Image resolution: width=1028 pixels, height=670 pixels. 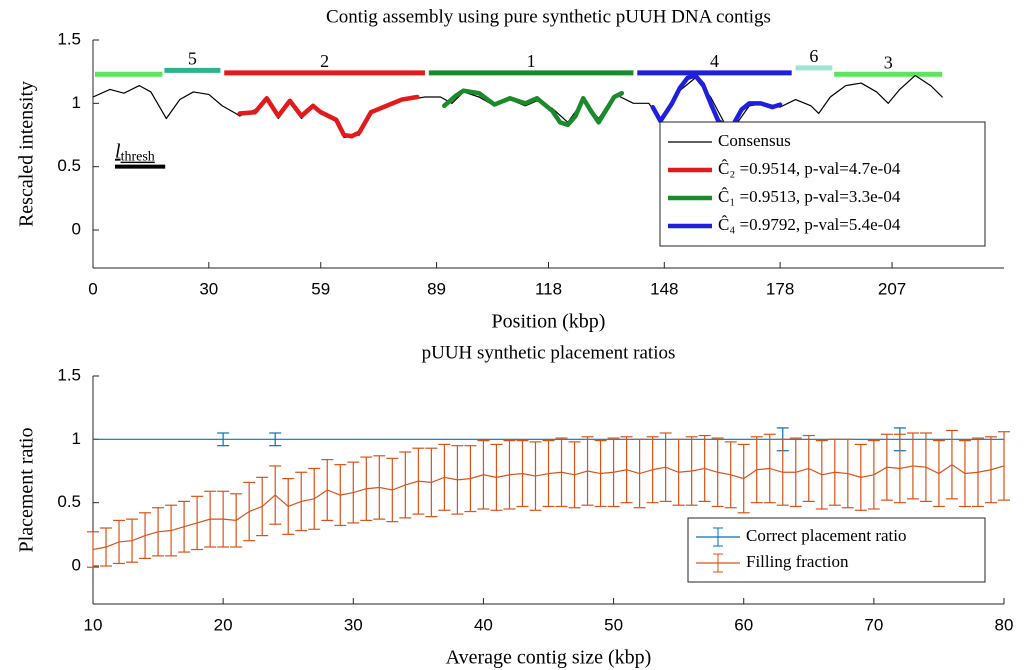 I want to click on x-tick-label: 40, so click(x=483, y=624).